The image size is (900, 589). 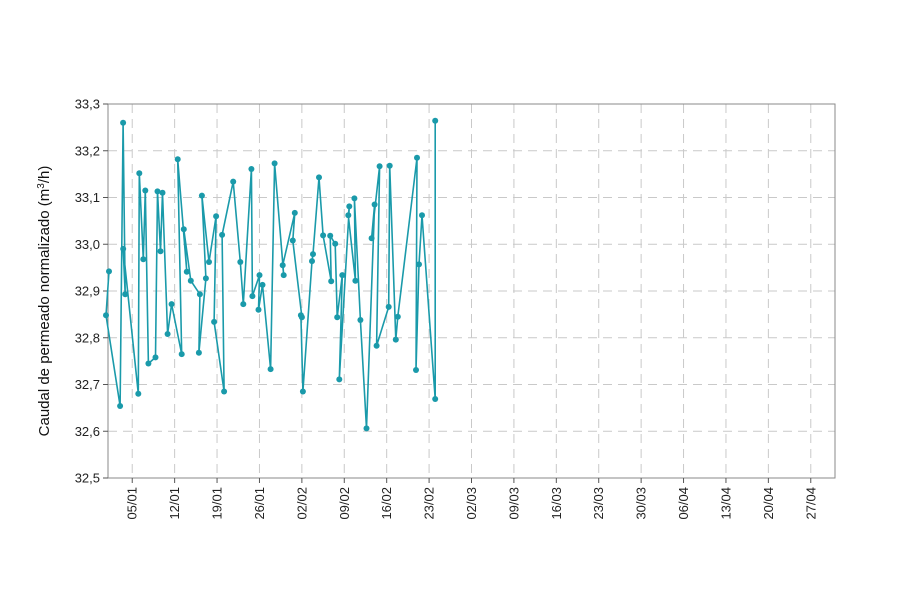 I want to click on x-tick-label: 16/02, so click(x=386, y=503).